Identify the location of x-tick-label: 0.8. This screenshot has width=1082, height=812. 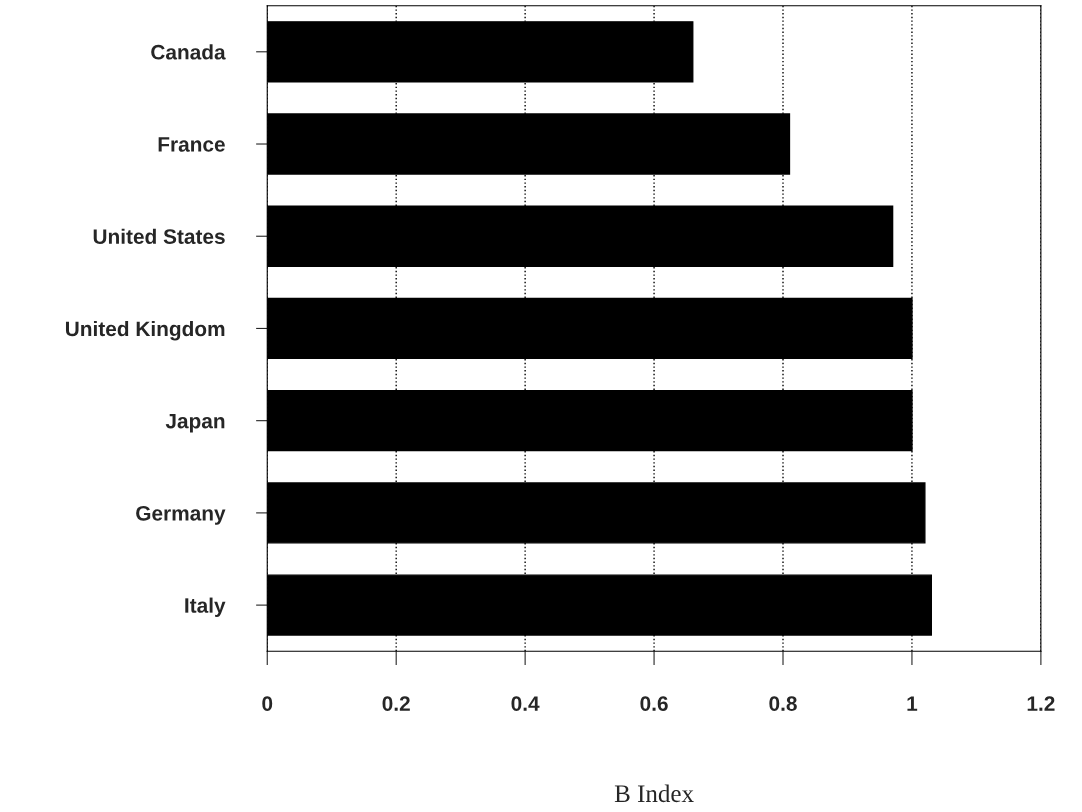
(783, 703).